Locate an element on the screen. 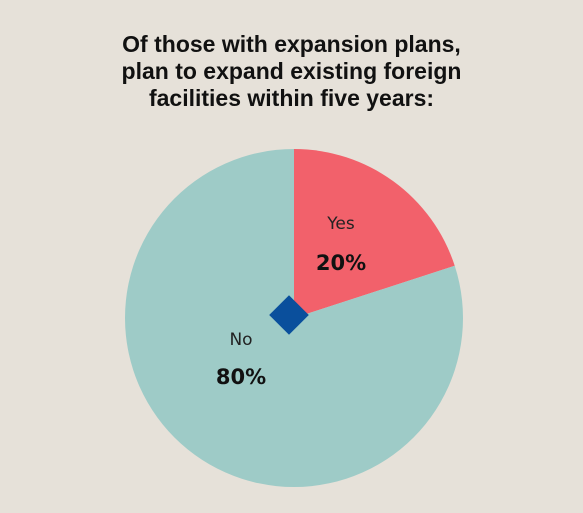 The image size is (583, 513). slice-value-yes: 20% is located at coordinates (341, 263).